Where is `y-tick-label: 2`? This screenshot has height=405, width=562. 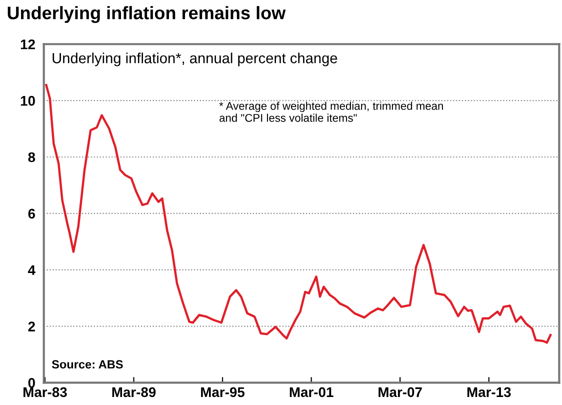 y-tick-label: 2 is located at coordinates (31, 327).